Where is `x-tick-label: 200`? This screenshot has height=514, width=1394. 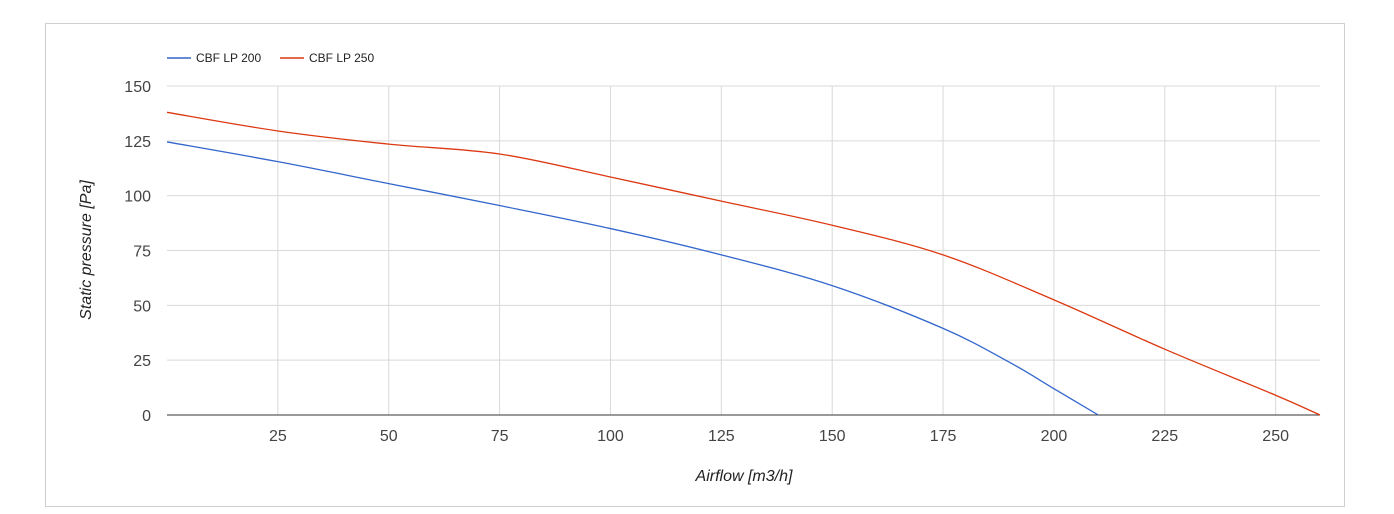
x-tick-label: 200 is located at coordinates (1054, 436).